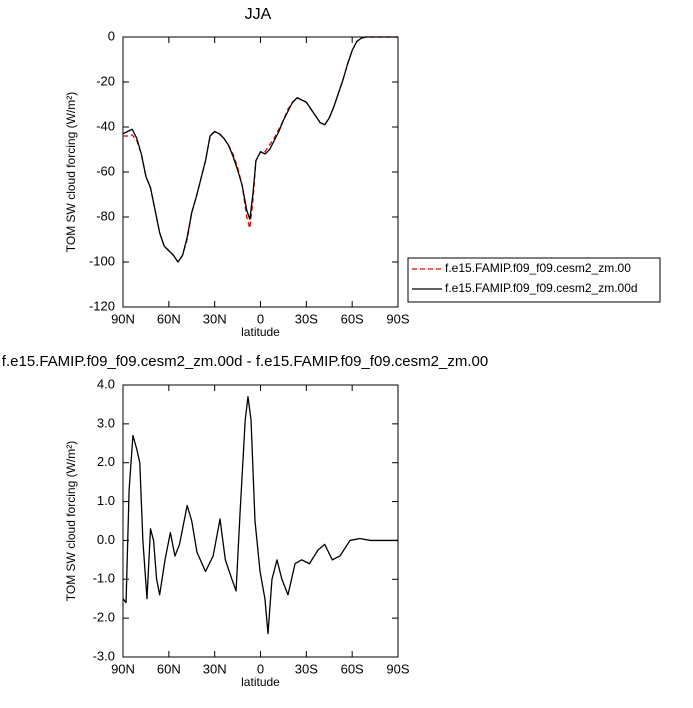  Describe the element at coordinates (104, 578) in the screenshot. I see `y-tick-label: -1.0` at that location.